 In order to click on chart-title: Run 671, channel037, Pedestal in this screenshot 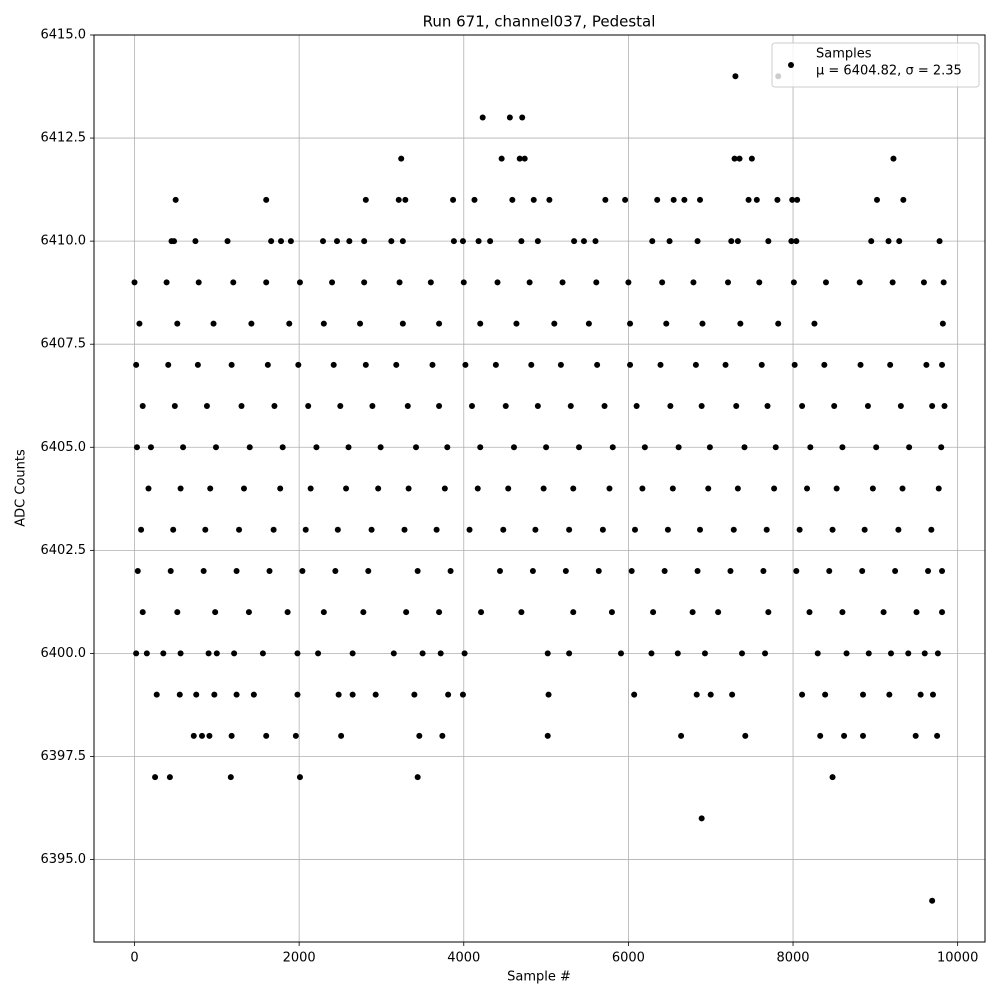, I will do `click(539, 22)`.